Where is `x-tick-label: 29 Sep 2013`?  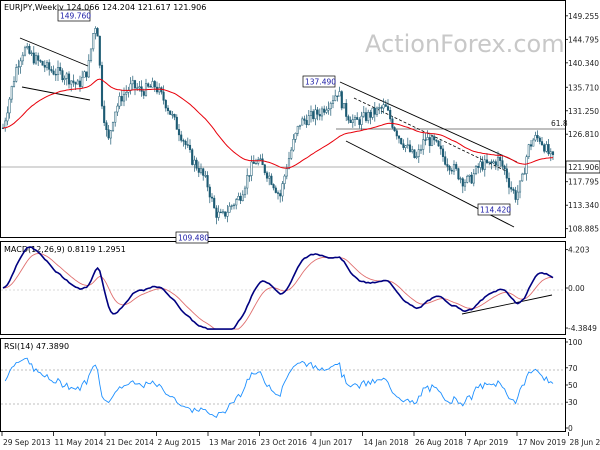 x-tick-label: 29 Sep 2013 is located at coordinates (27, 442).